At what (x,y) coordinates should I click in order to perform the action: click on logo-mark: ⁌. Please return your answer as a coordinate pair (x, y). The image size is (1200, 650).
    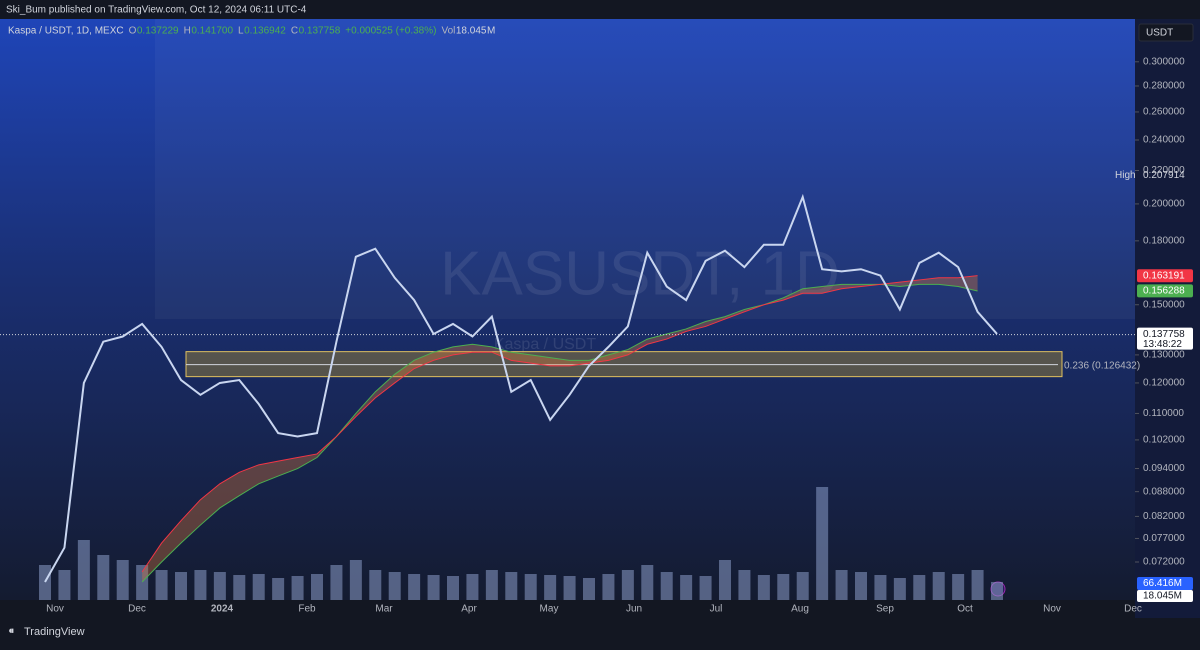
    Looking at the image, I should click on (11, 630).